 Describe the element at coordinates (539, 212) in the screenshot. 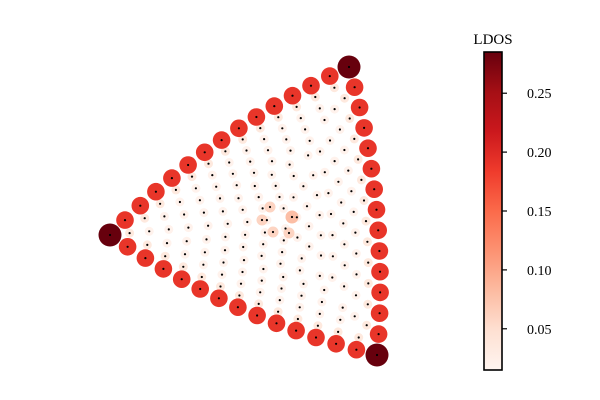

I see `colorbar-tick-label: 0.15` at that location.